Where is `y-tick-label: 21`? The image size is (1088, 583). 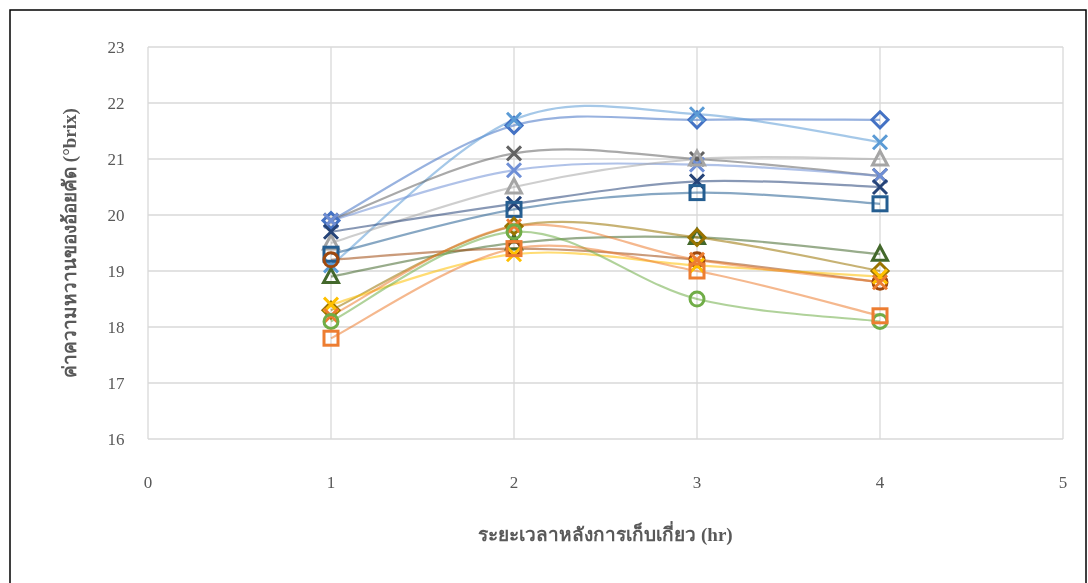 y-tick-label: 21 is located at coordinates (116, 159).